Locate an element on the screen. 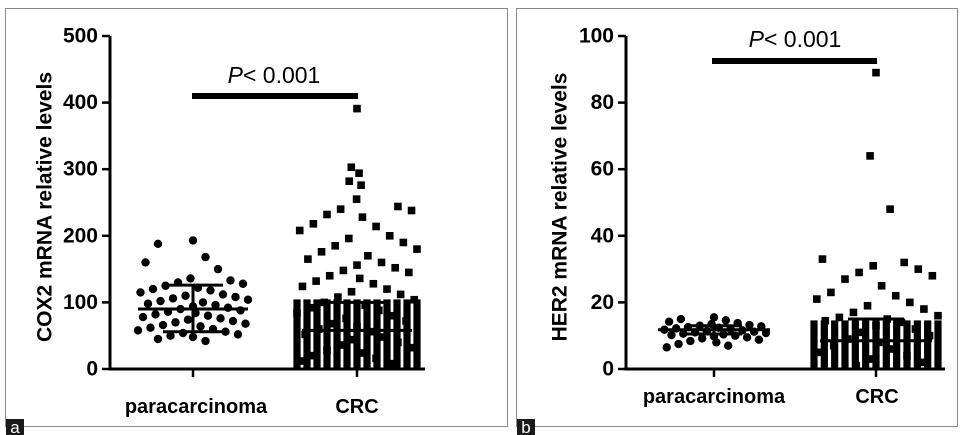  panel-a-stat-lines is located at coordinates (275, 327).